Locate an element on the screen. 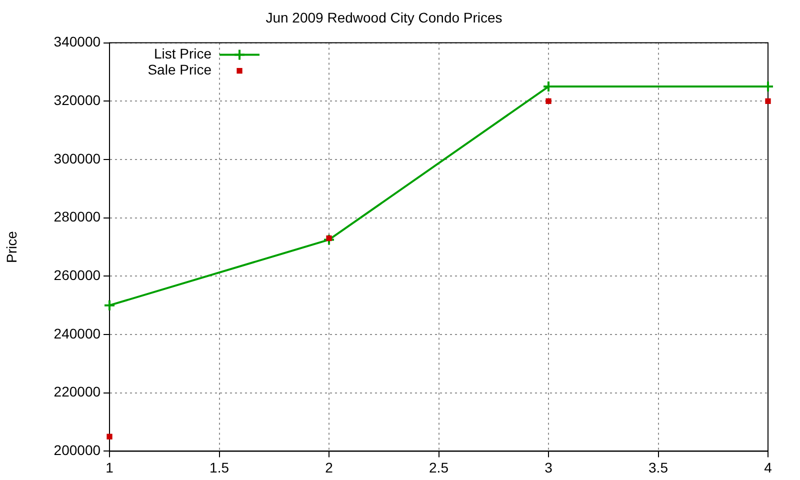 The image size is (800, 480). chart-title: Jun 2009 Redwood City Condo Prices is located at coordinates (384, 17).